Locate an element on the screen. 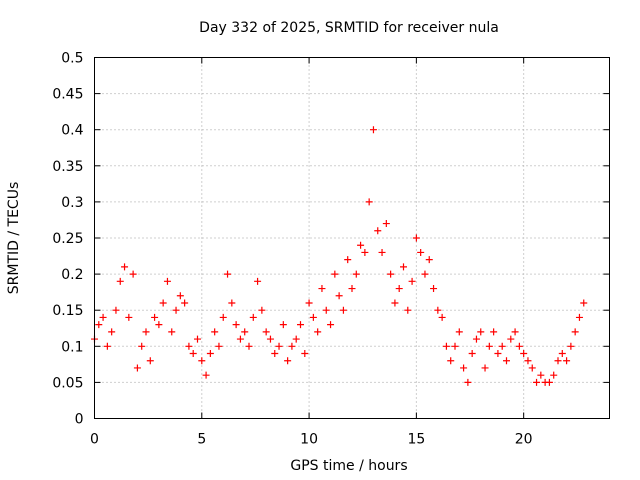 The height and width of the screenshot is (480, 640). x-axis-label: GPS time / hours is located at coordinates (348, 466).